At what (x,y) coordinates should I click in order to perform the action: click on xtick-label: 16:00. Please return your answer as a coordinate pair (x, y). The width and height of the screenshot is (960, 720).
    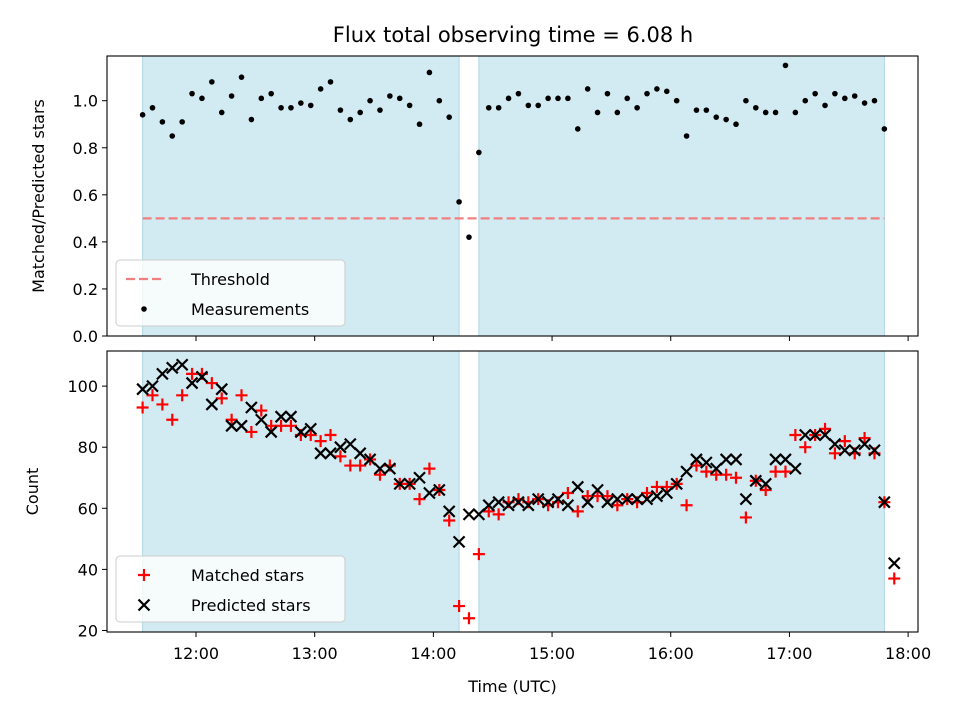
    Looking at the image, I should click on (671, 653).